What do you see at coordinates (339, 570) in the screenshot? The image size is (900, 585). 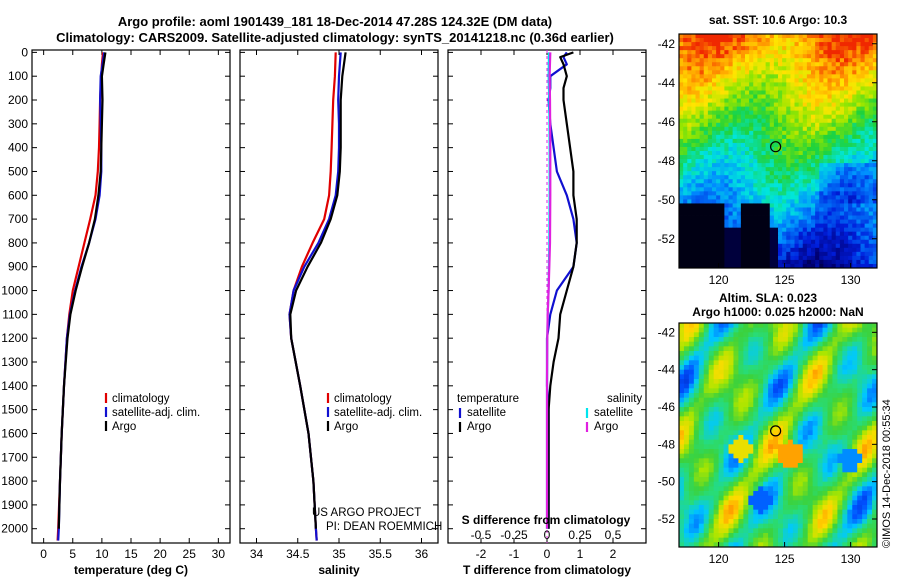 I see `x-axis-label: salinity` at bounding box center [339, 570].